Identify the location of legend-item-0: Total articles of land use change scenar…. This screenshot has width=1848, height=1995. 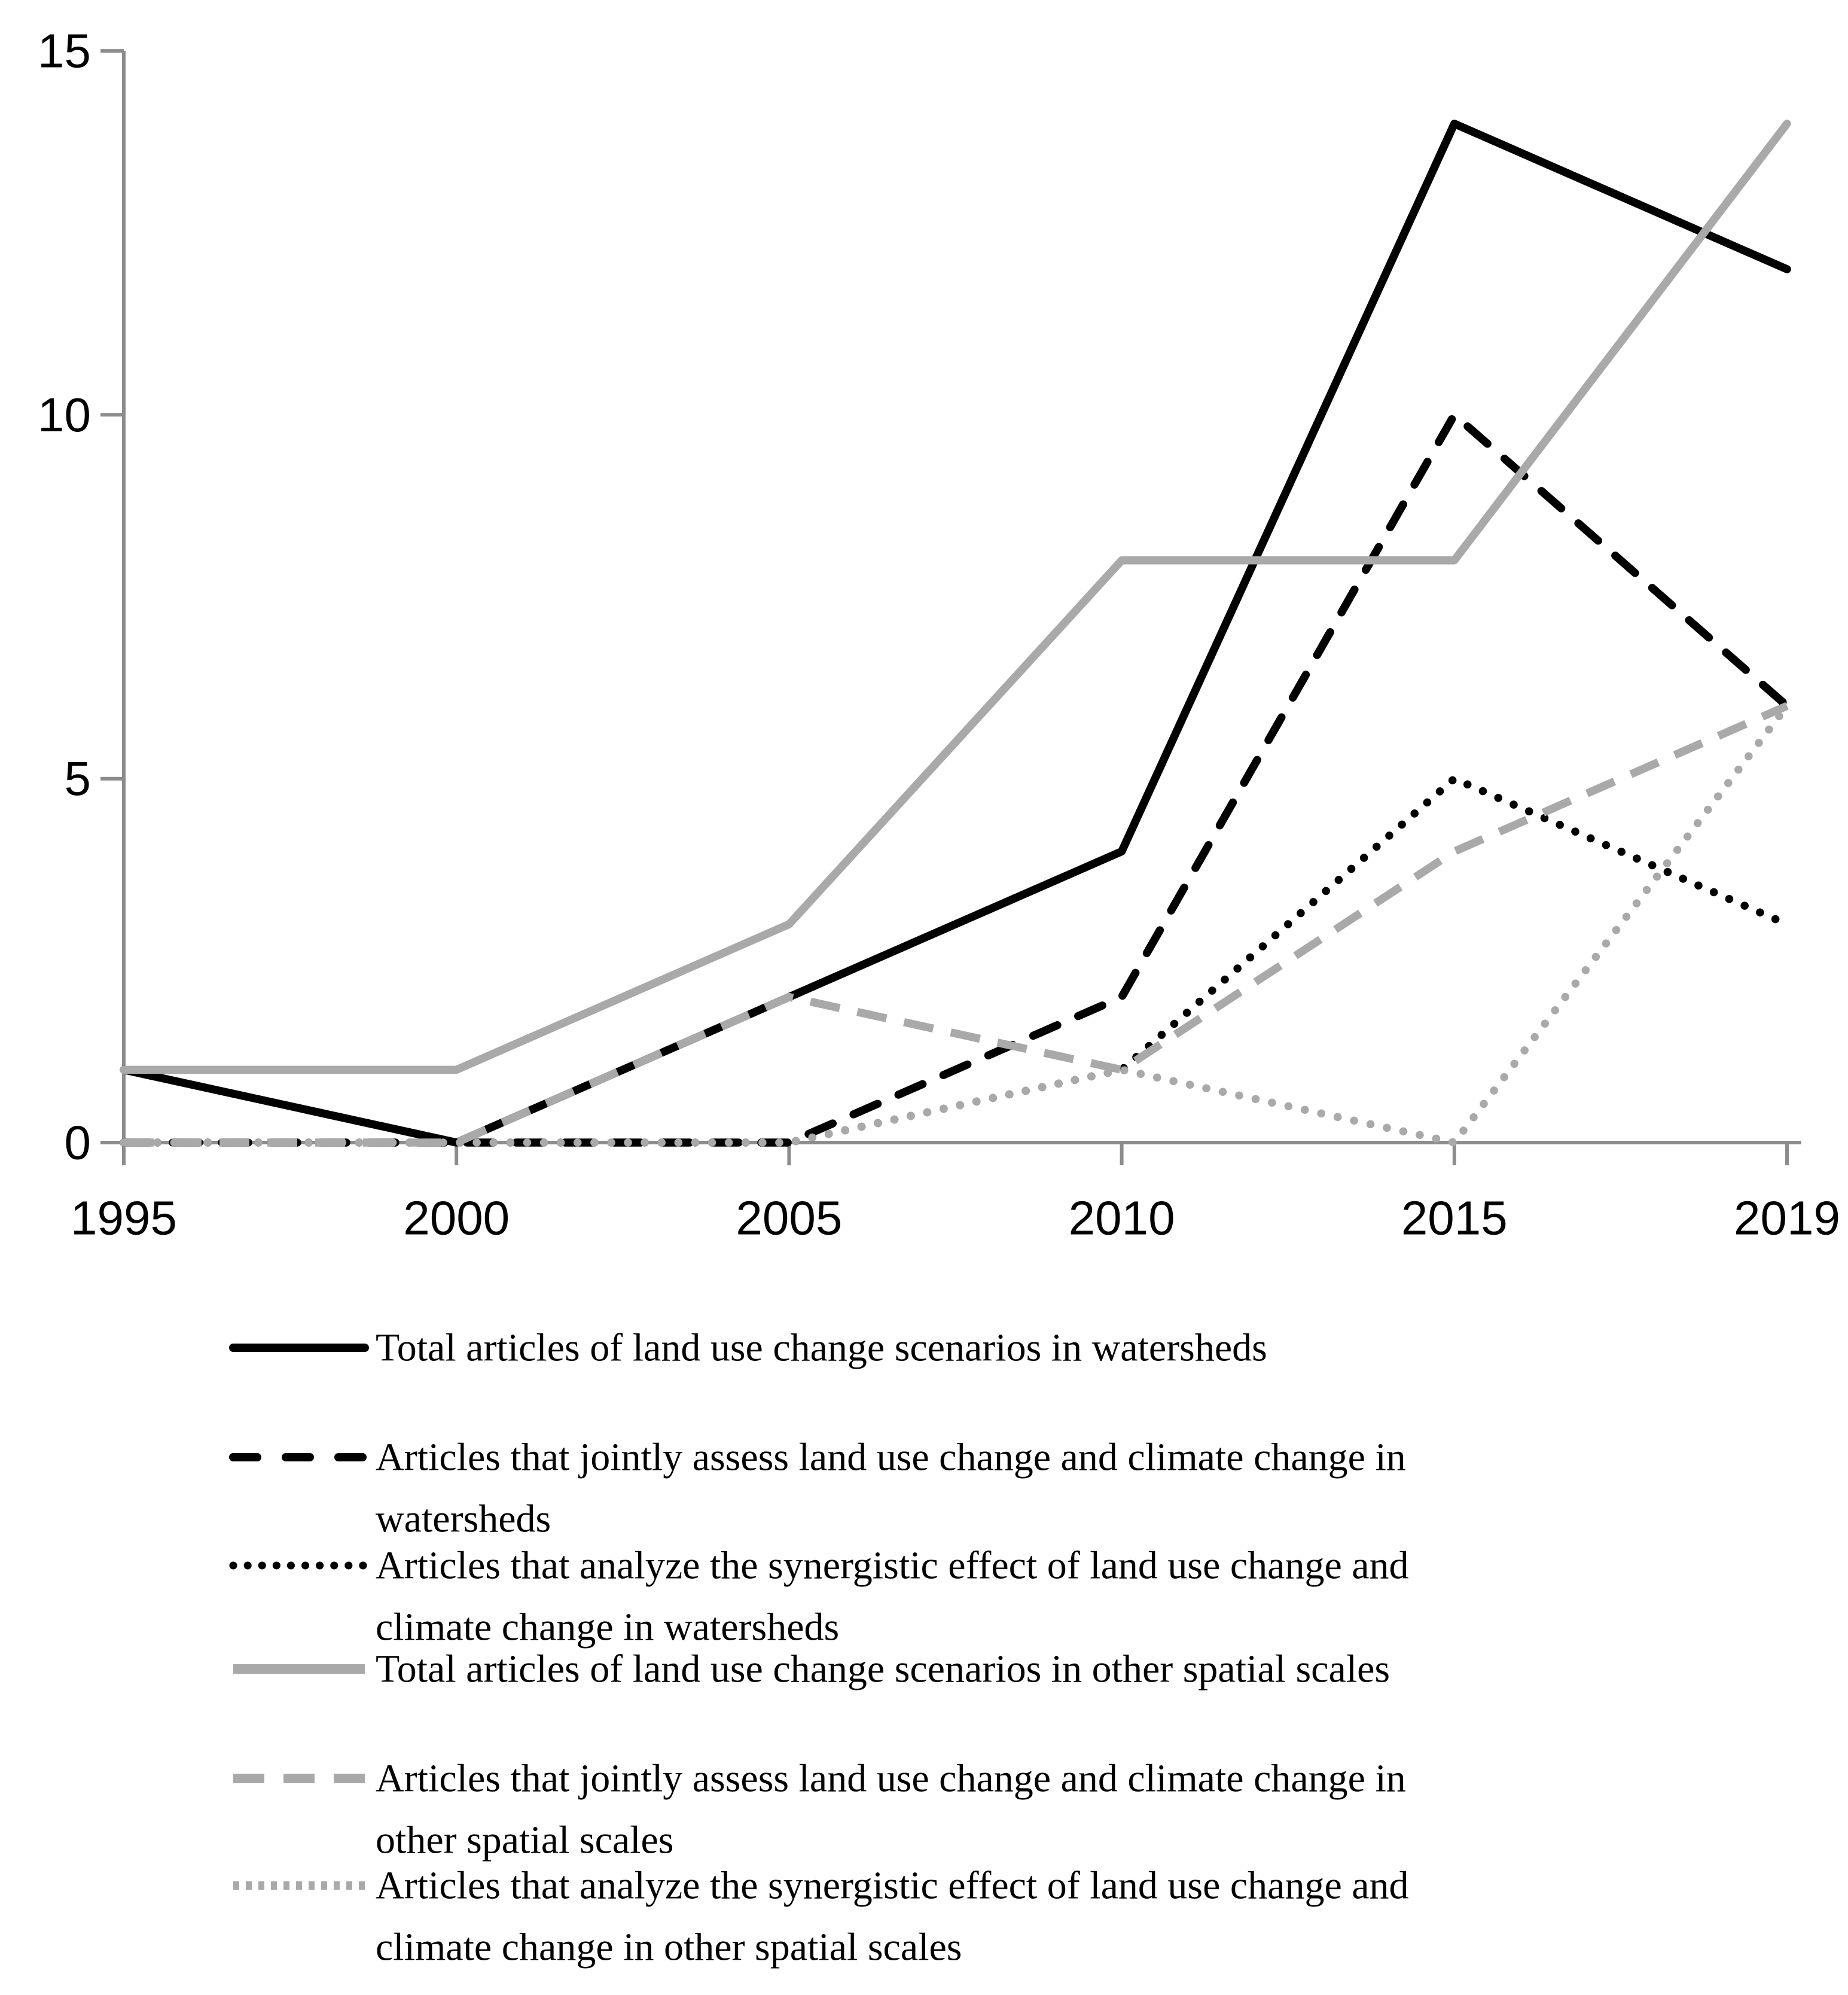
(748, 1348).